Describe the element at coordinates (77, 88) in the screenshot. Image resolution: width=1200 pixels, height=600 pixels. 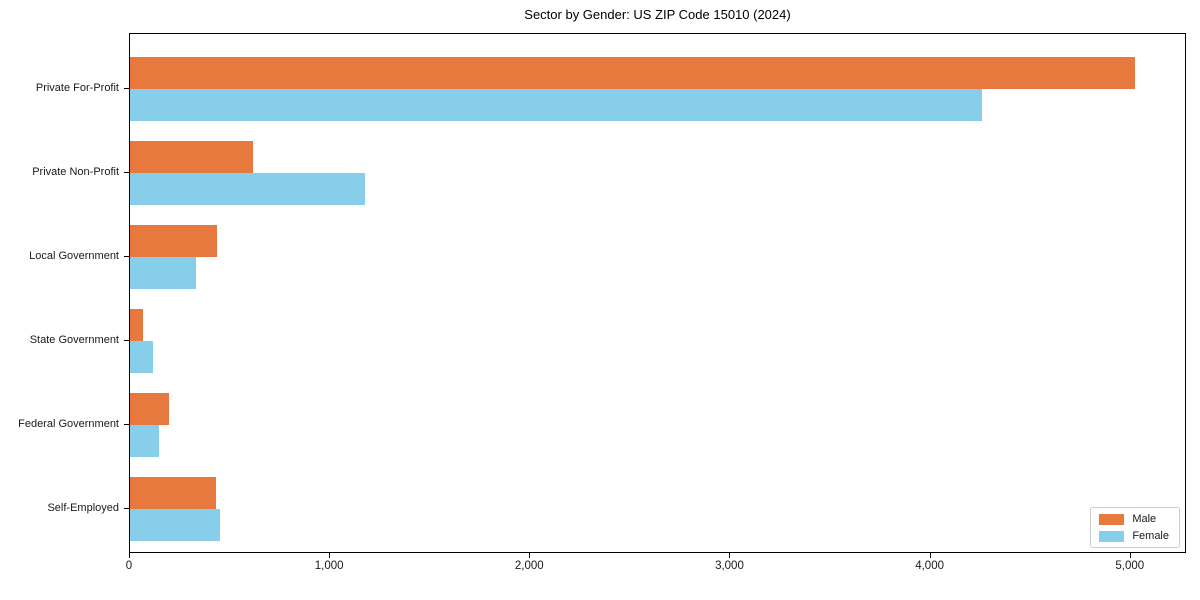
I see `category-label-private-for-profit: Private For-Profit` at that location.